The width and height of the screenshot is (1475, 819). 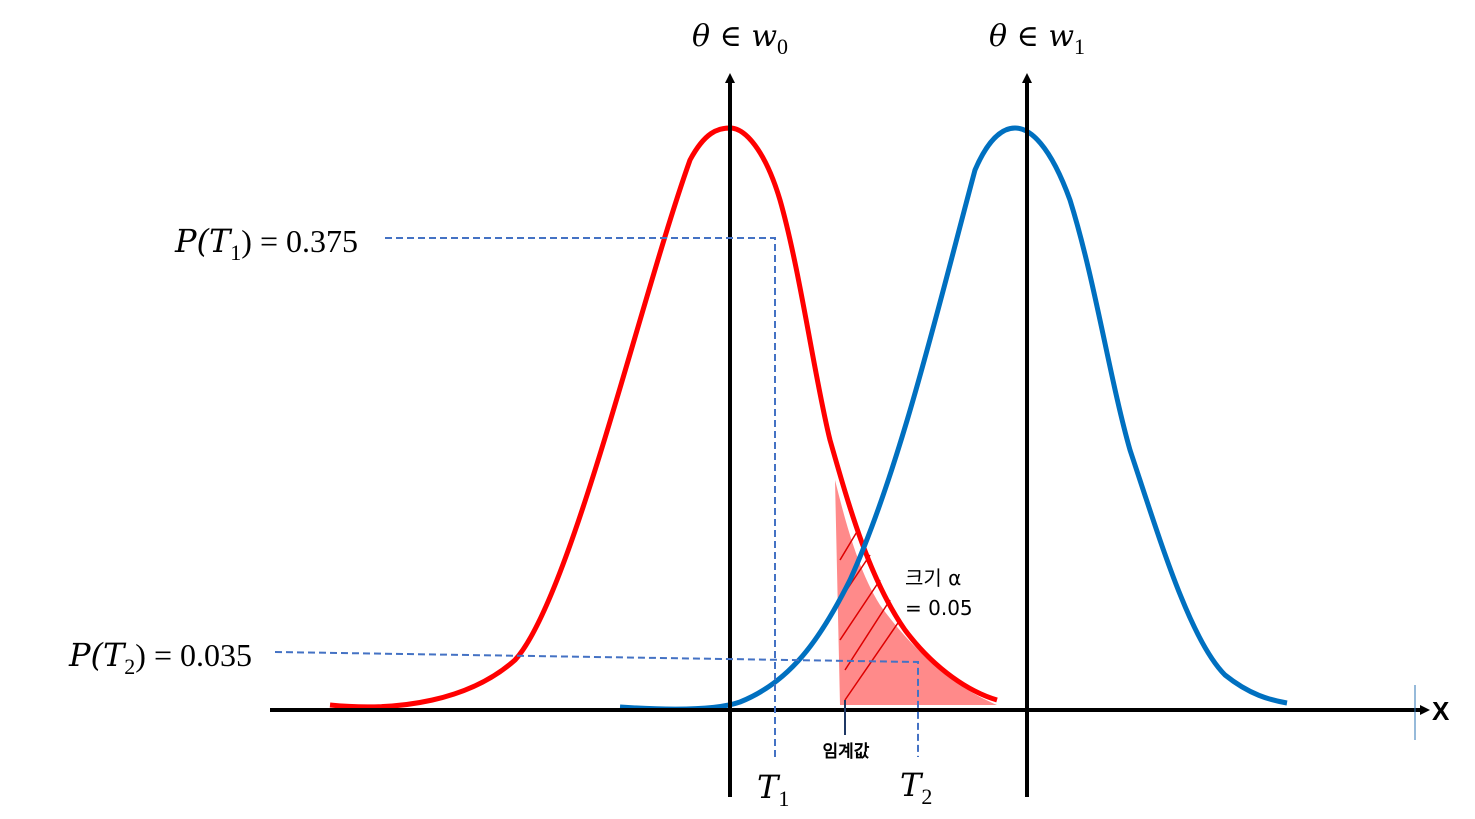 What do you see at coordinates (846, 751) in the screenshot?
I see `critical-label: 임계값` at bounding box center [846, 751].